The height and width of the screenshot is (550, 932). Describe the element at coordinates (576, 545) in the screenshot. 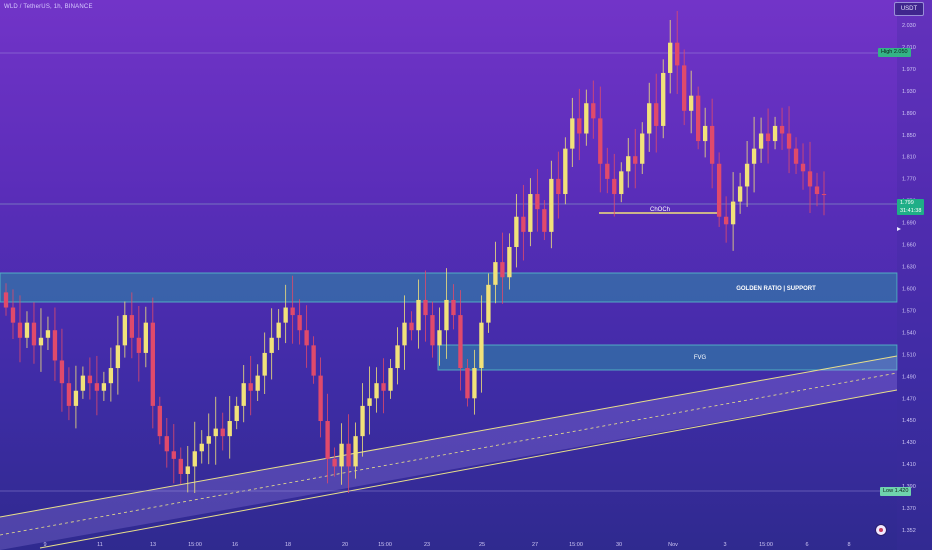

I see `x-tick-label: 15:00` at that location.